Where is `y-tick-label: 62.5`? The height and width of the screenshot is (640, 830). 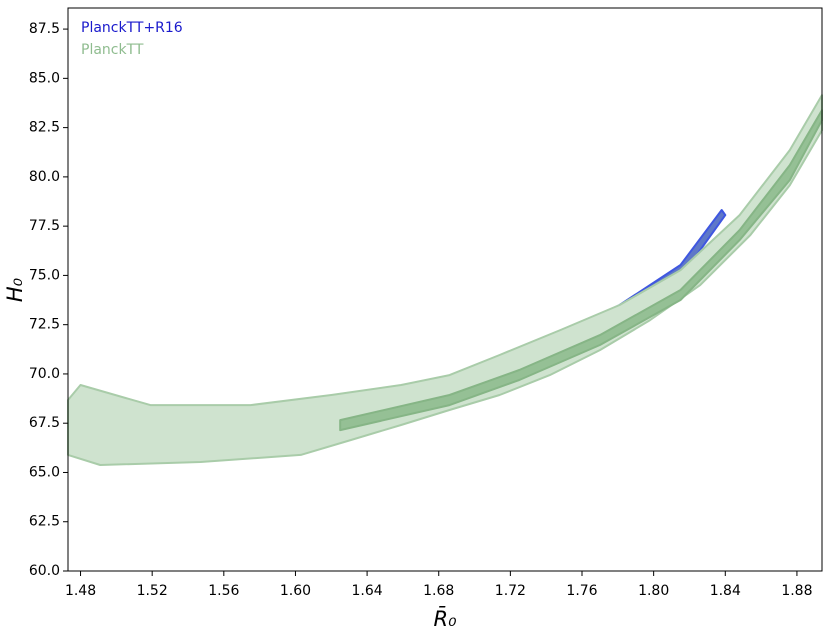 y-tick-label: 62.5 is located at coordinates (44, 522).